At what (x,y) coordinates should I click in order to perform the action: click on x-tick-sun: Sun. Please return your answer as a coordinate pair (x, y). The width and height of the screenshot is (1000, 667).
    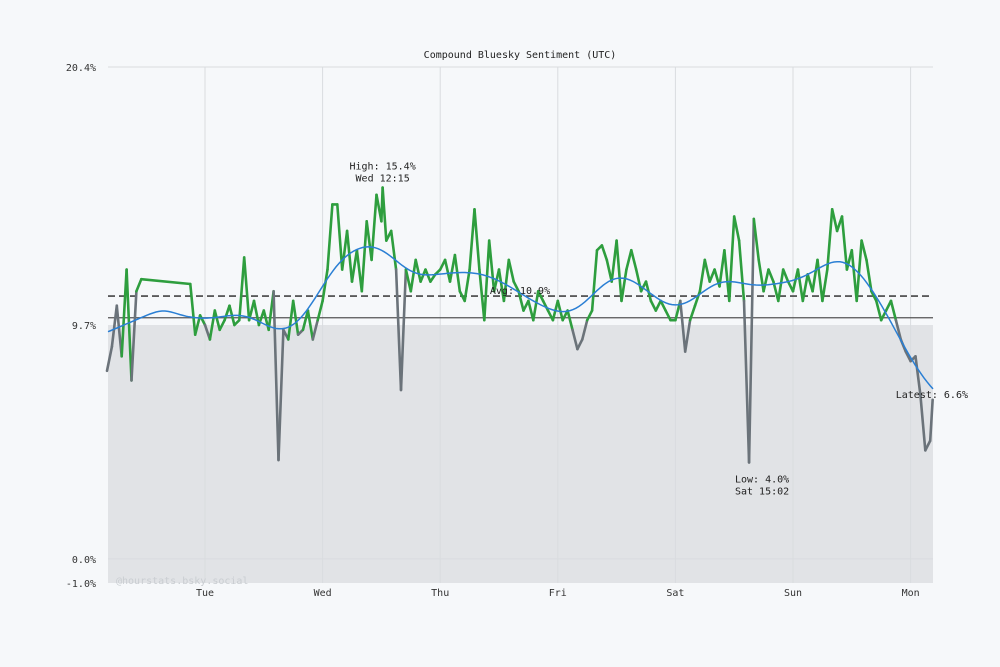
    Looking at the image, I should click on (793, 593).